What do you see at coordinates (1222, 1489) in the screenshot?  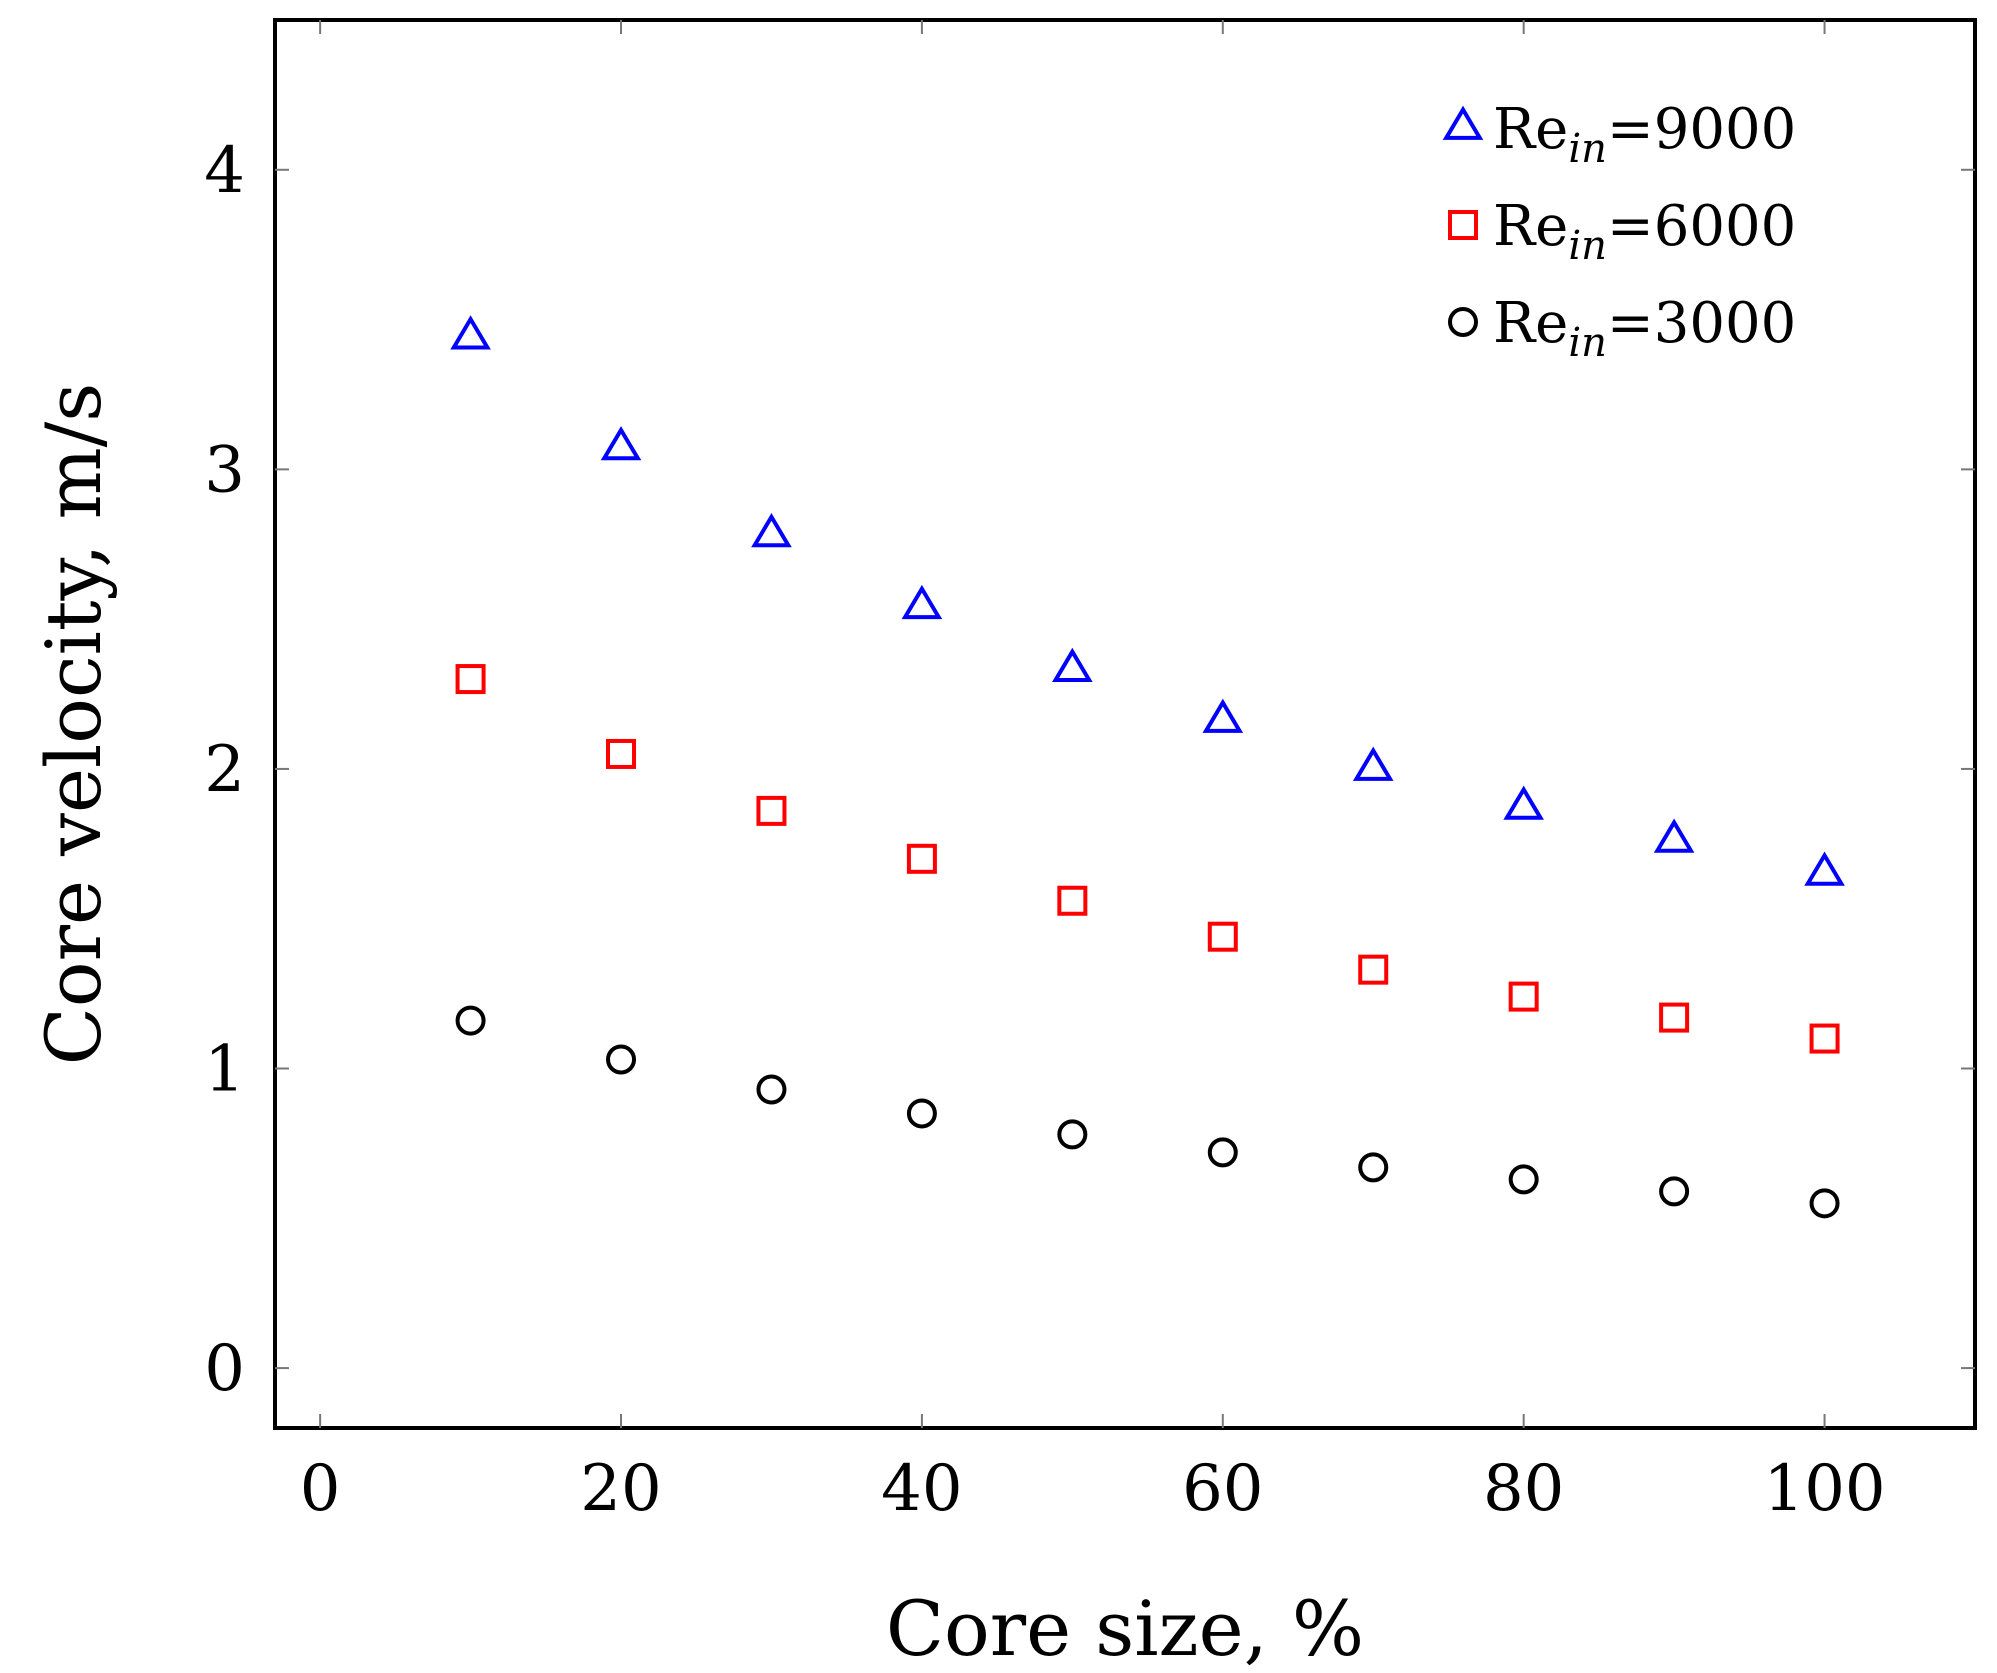 I see `x-tick-label: 60` at bounding box center [1222, 1489].